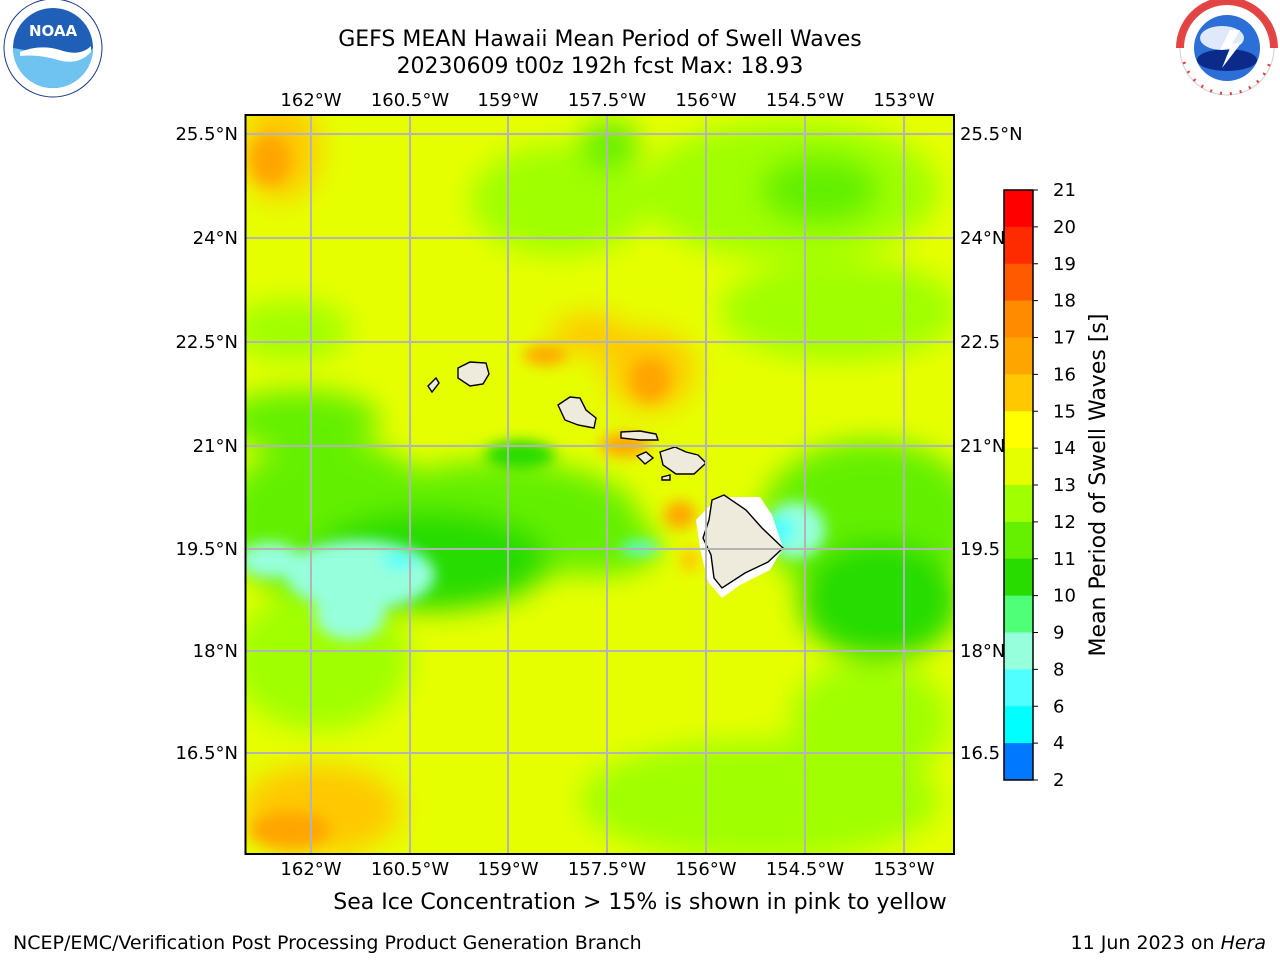  What do you see at coordinates (645, 458) in the screenshot?
I see `lanai-island` at bounding box center [645, 458].